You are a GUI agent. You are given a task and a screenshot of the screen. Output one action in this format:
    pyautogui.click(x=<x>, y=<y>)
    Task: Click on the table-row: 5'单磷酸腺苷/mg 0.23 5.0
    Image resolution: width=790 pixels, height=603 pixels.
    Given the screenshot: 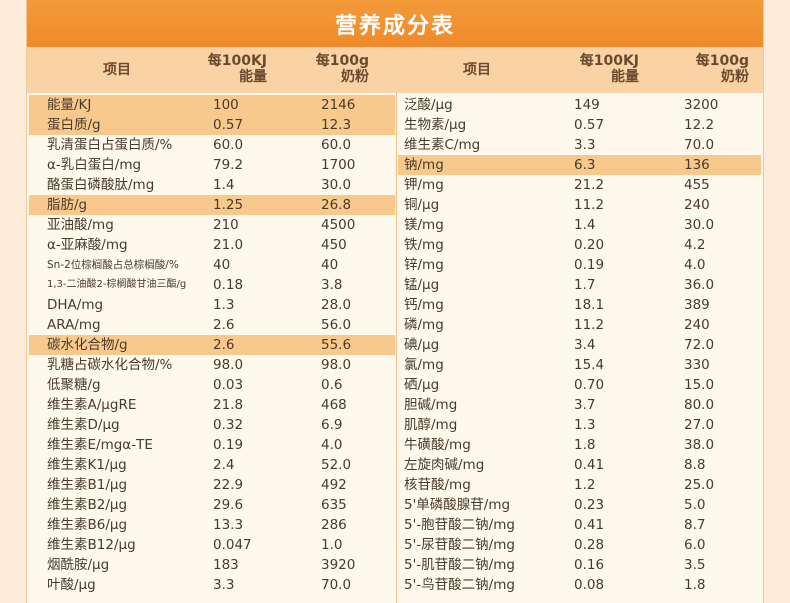 What is the action you would take?
    pyautogui.click(x=579, y=505)
    